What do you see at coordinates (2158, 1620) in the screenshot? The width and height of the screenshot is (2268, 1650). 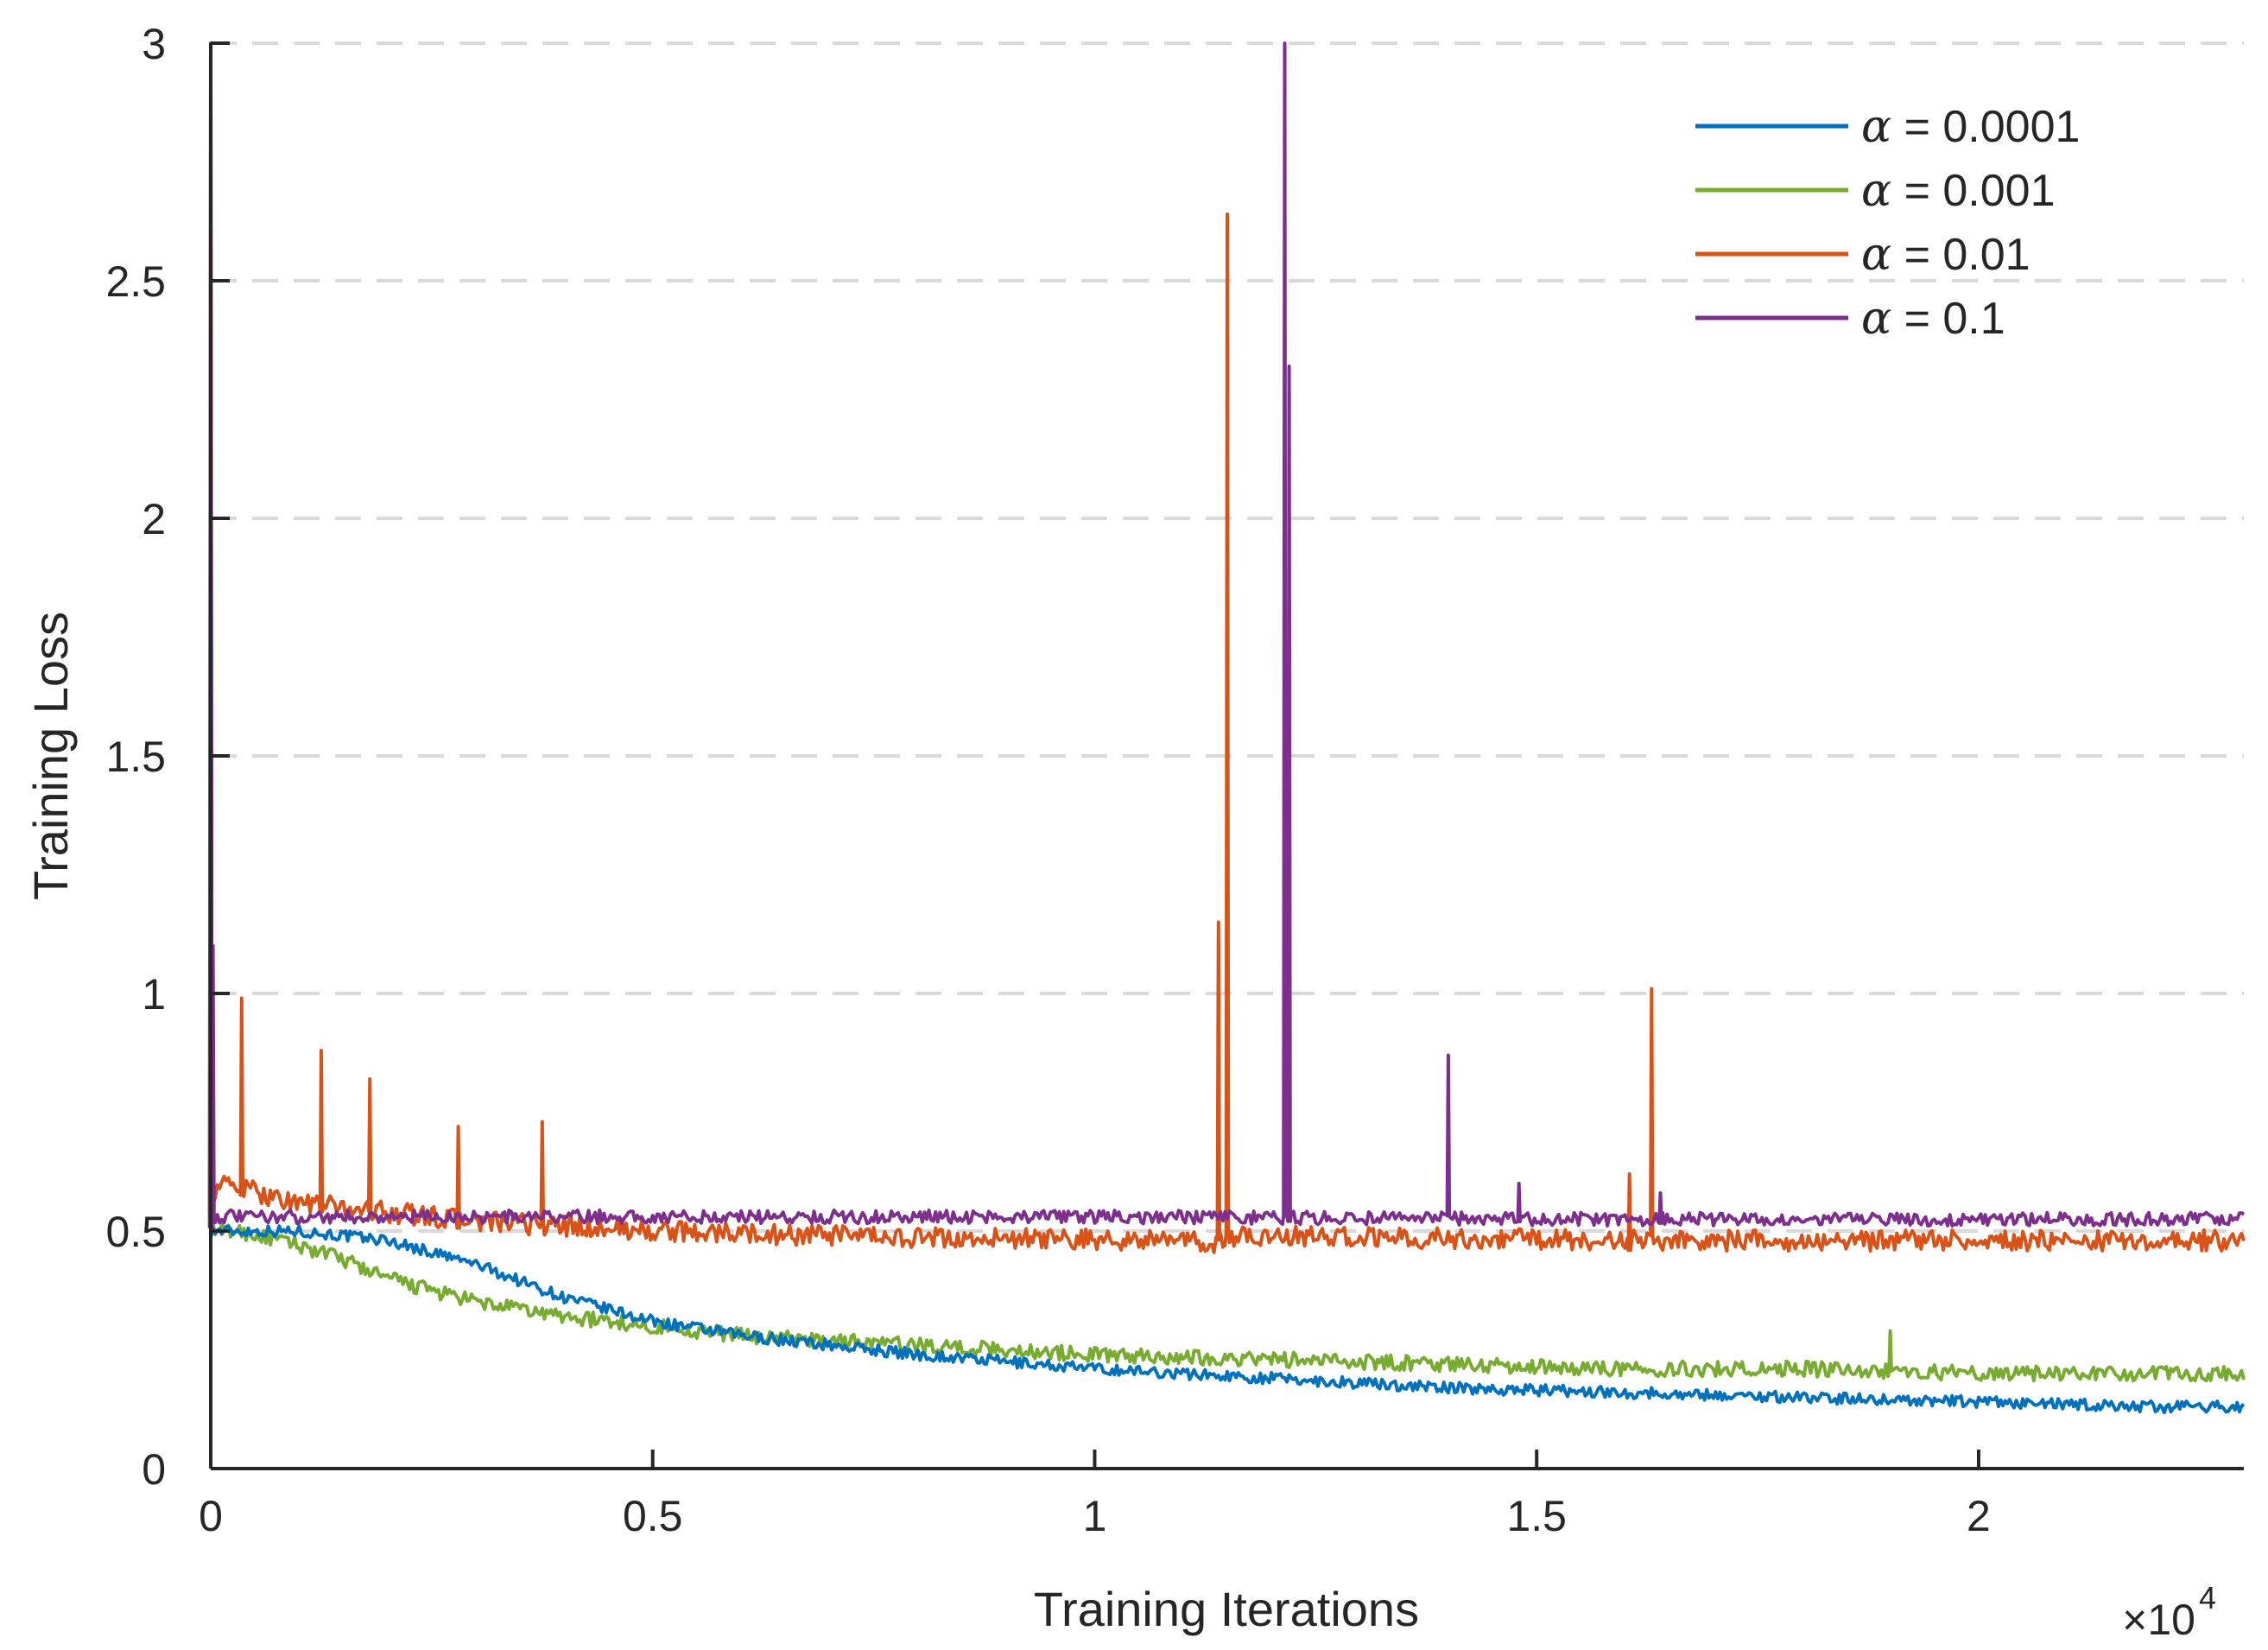 I see `x-multiplier-base: ×10` at bounding box center [2158, 1620].